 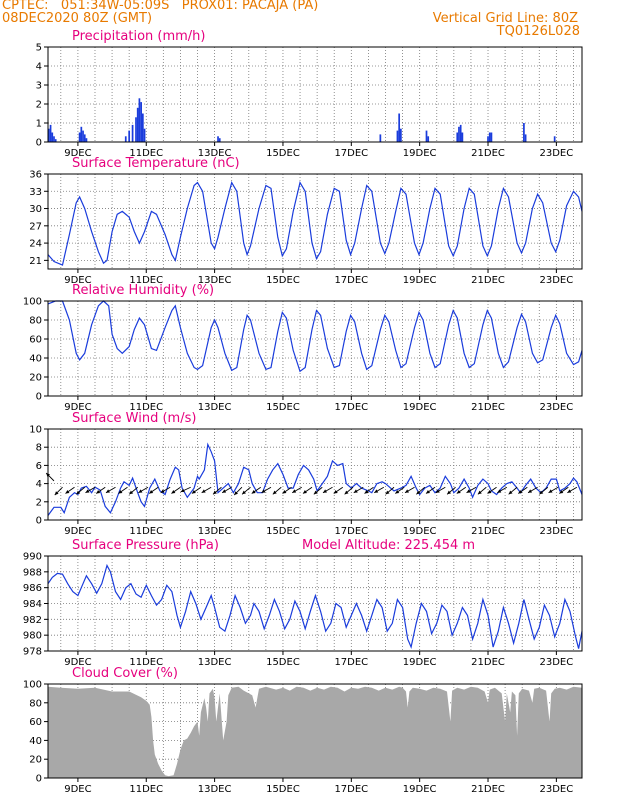 I want to click on y-tick-label: 2, so click(x=39, y=502).